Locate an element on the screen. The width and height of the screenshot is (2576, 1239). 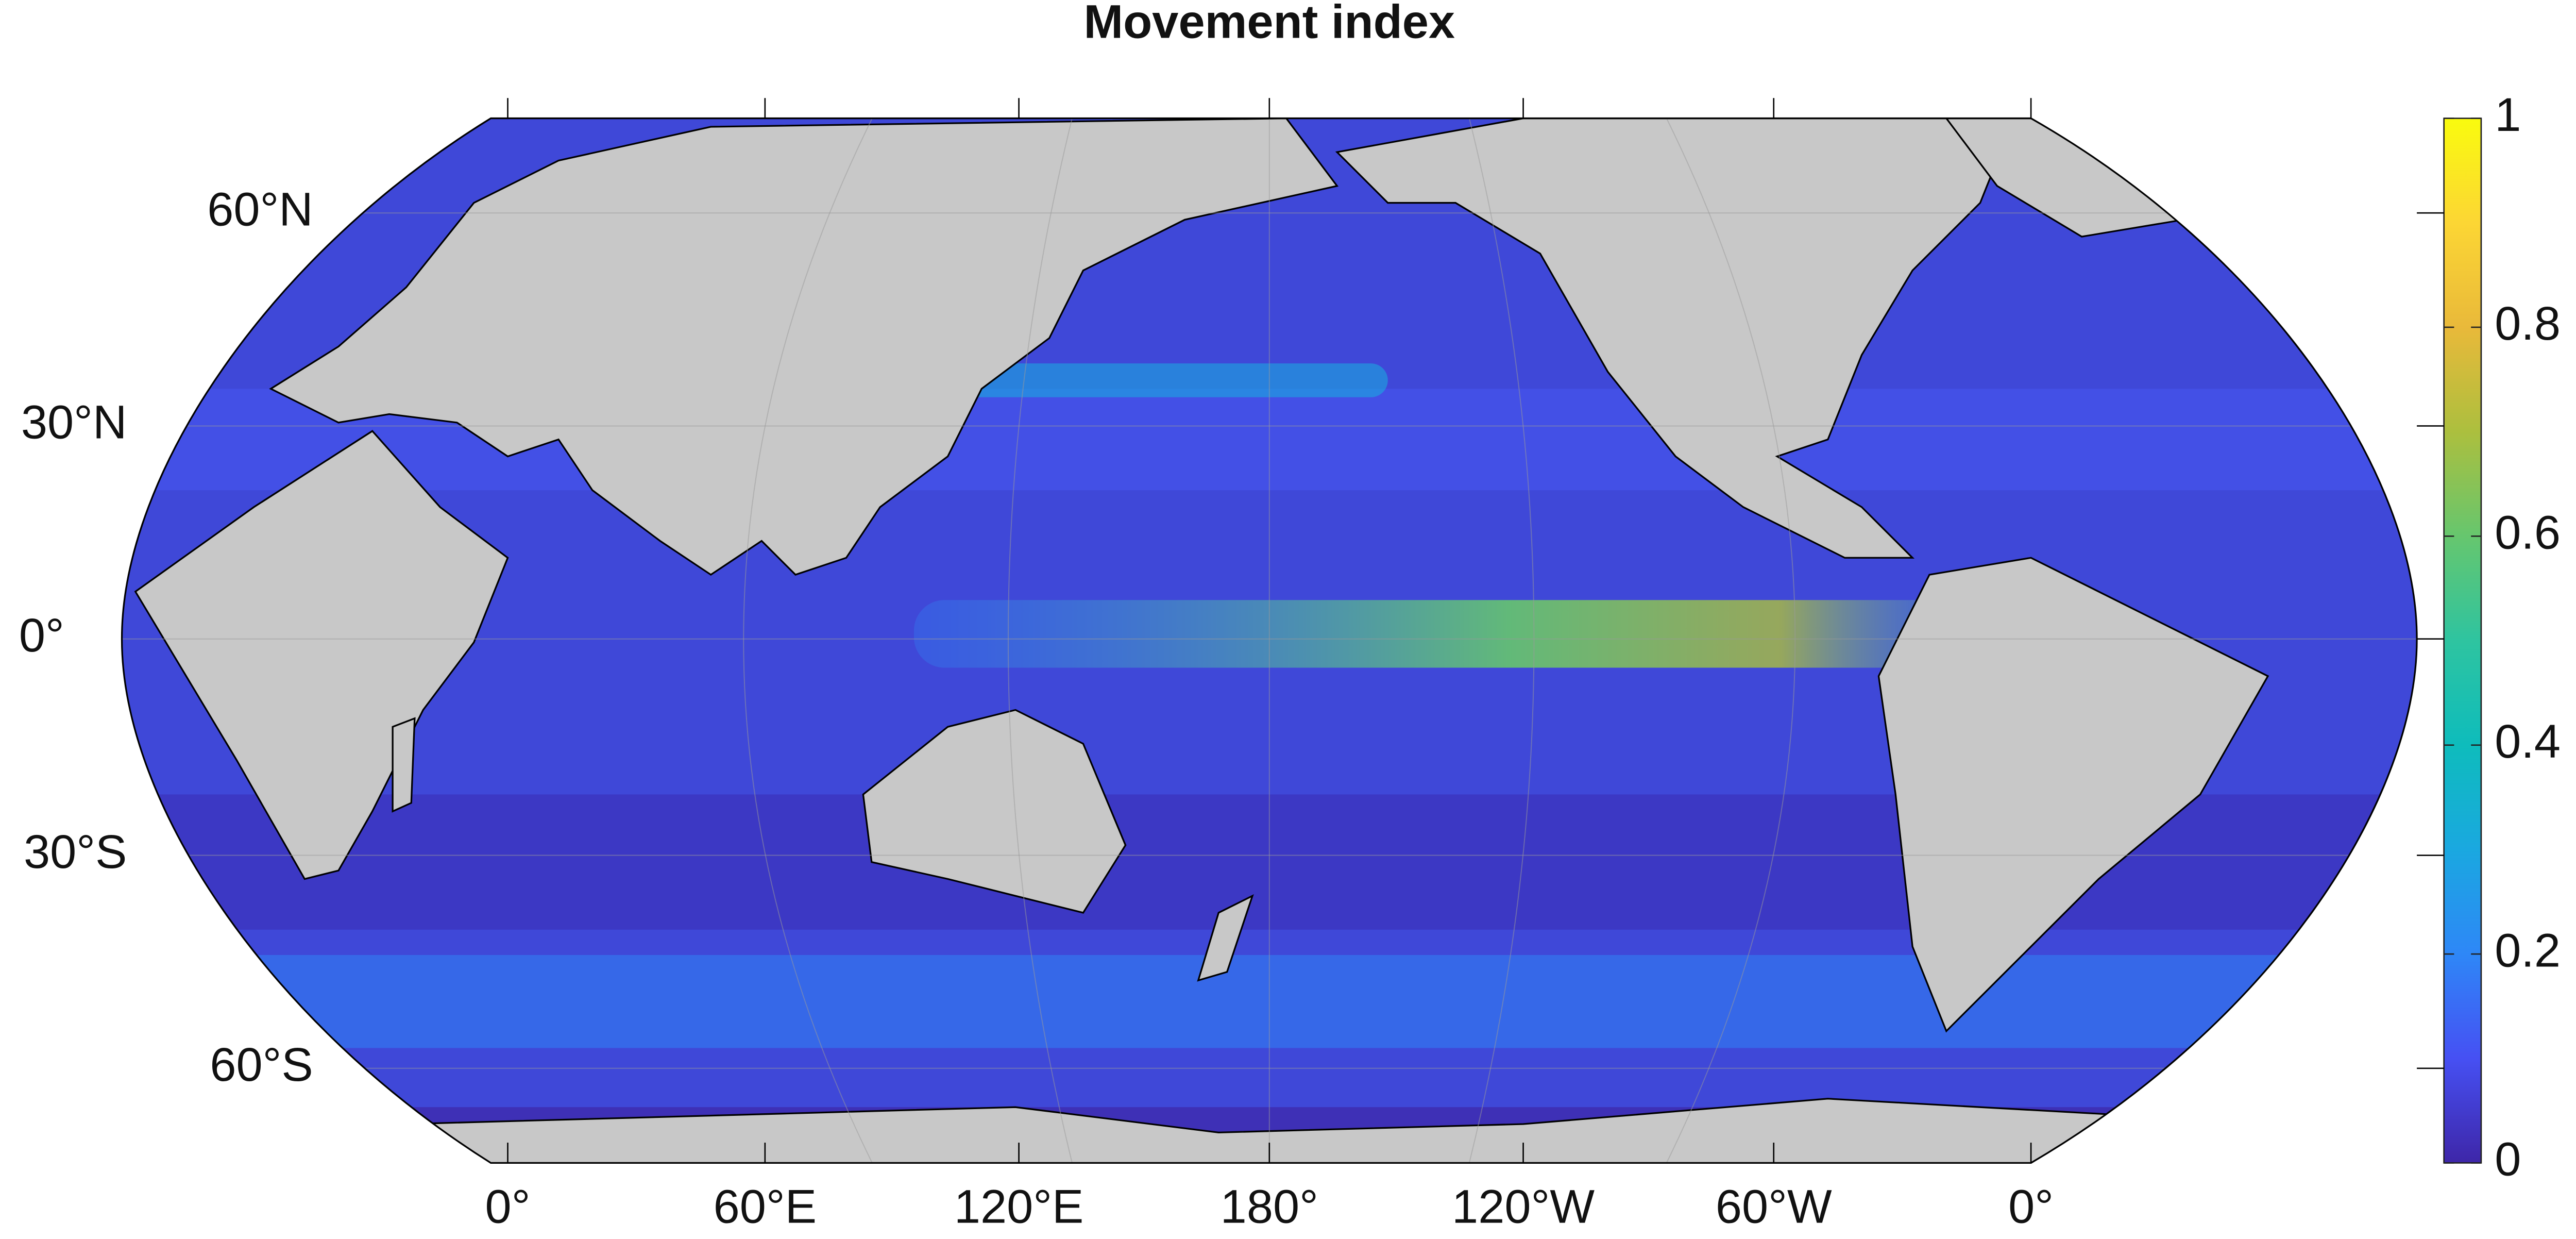
lon-label: 180° is located at coordinates (1269, 1207).